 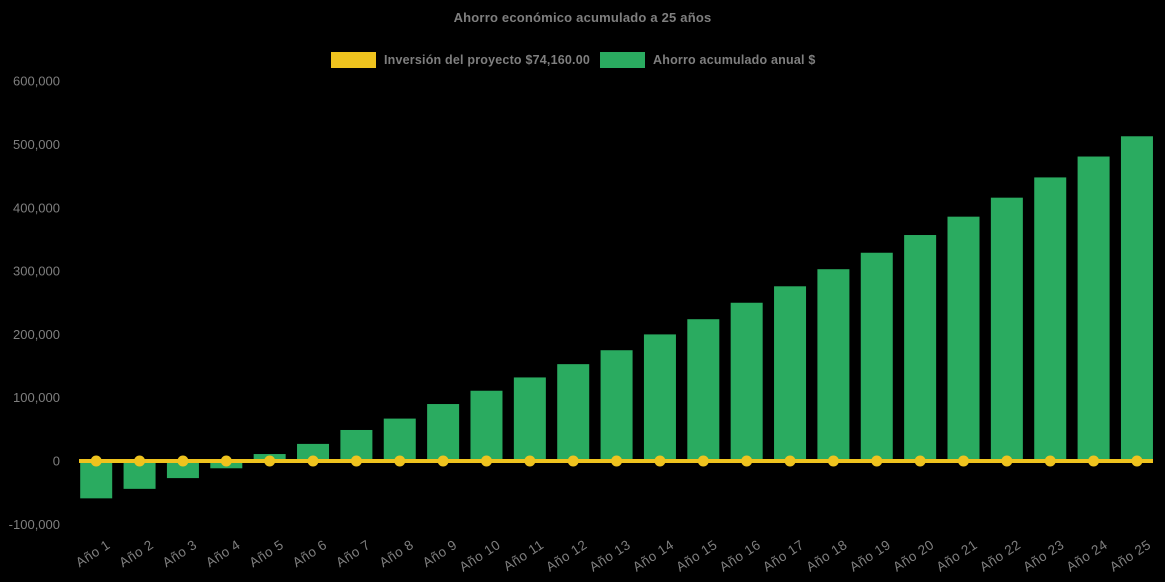 I want to click on x-axis-label-ano-14: Año 14, so click(x=653, y=556).